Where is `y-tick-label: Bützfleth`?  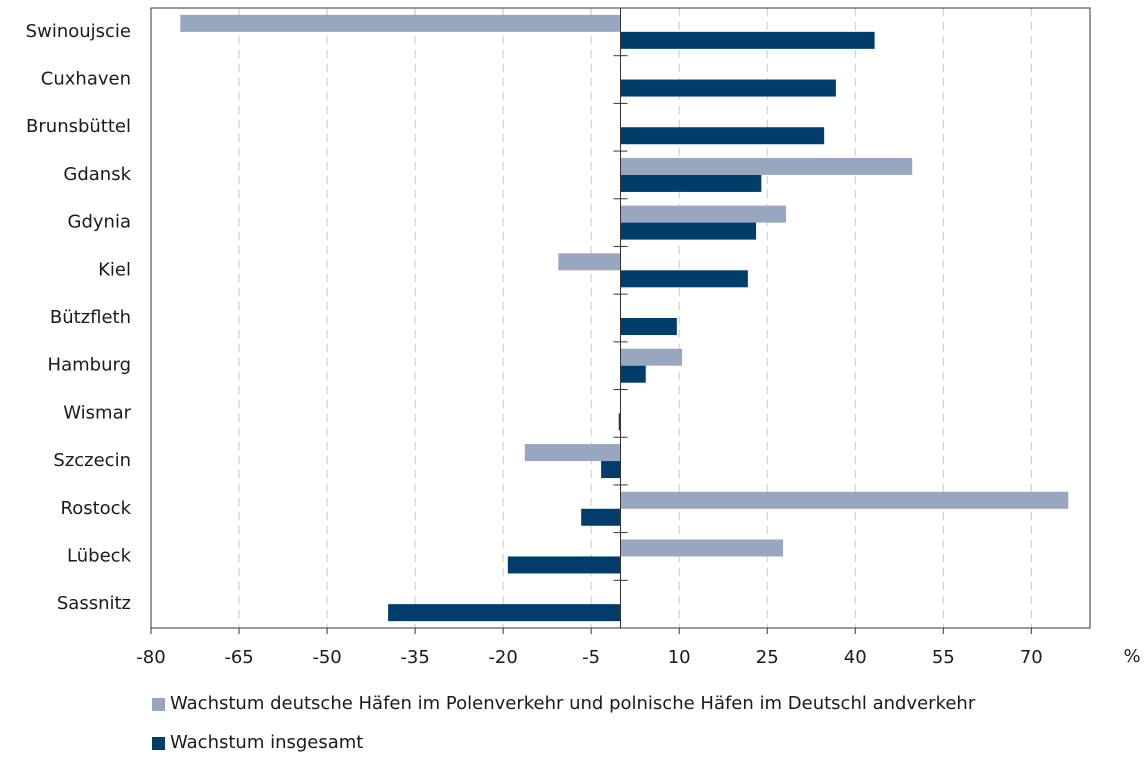 y-tick-label: Bützfleth is located at coordinates (90, 317).